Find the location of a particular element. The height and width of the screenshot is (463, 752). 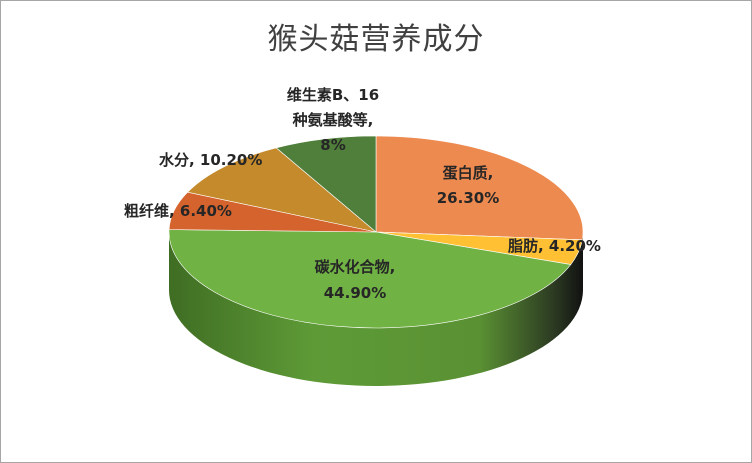

chart-title: 猴头菇营养成分 is located at coordinates (376, 39).